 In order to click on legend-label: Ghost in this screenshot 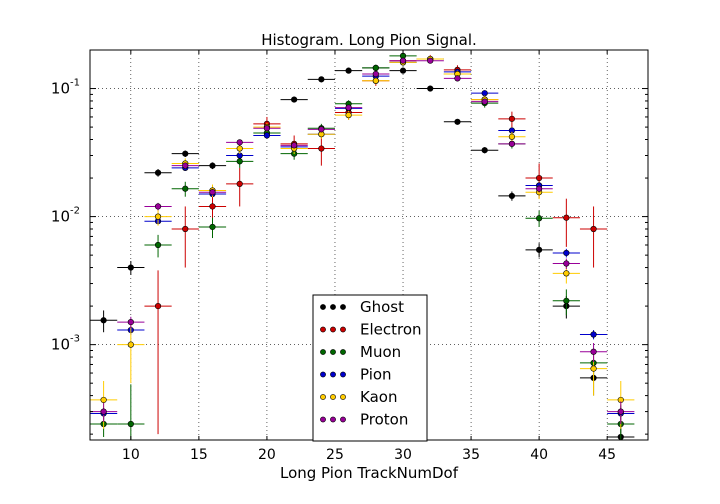, I will do `click(382, 307)`.